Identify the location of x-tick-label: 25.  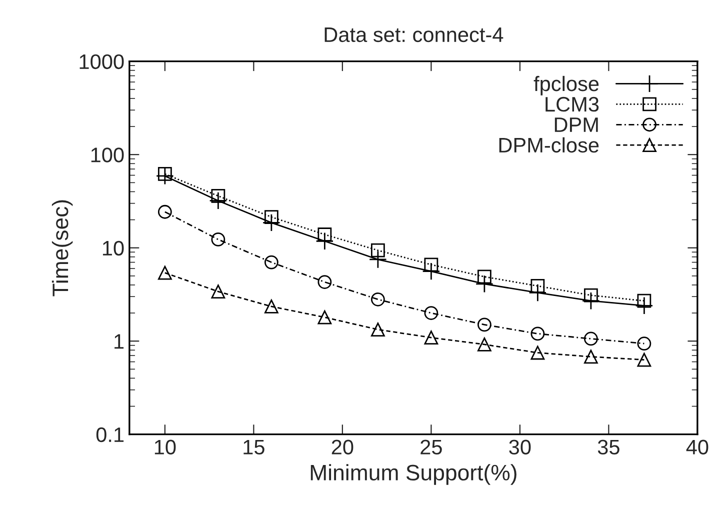
(431, 447).